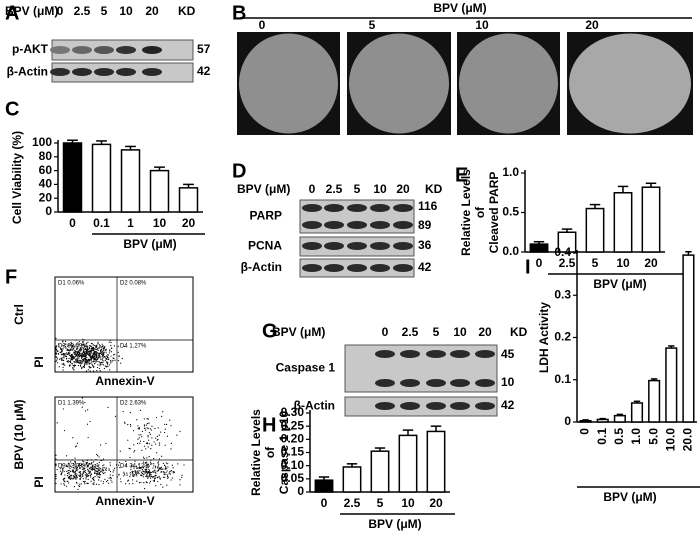 The image size is (700, 539). What do you see at coordinates (73, 467) in the screenshot?
I see `quadrant-label: D3 62.08%` at bounding box center [73, 467].